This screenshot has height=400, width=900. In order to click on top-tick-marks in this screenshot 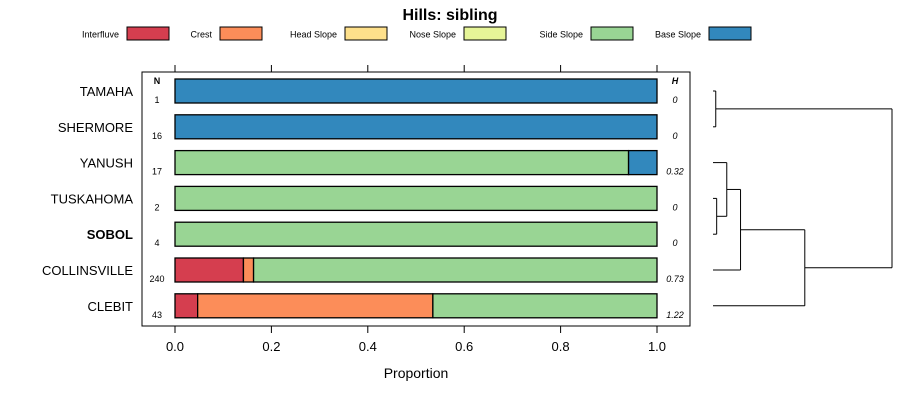, I will do `click(416, 68)`.